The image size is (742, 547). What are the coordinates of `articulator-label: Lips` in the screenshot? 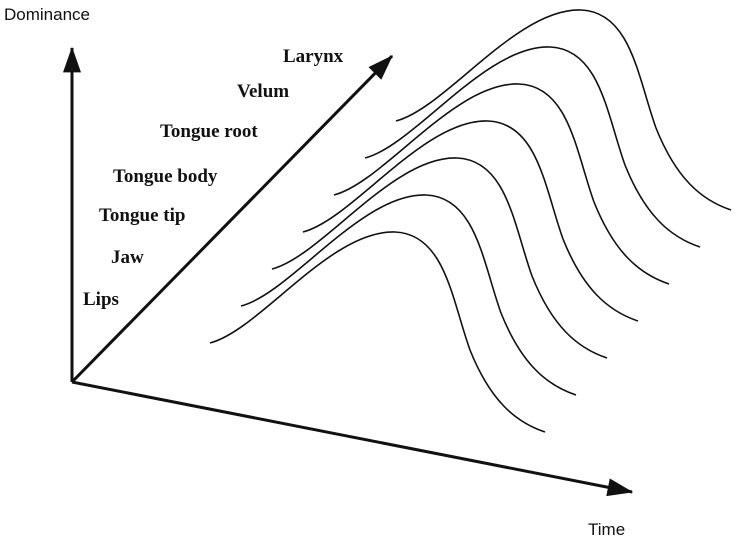 It's located at (101, 299).